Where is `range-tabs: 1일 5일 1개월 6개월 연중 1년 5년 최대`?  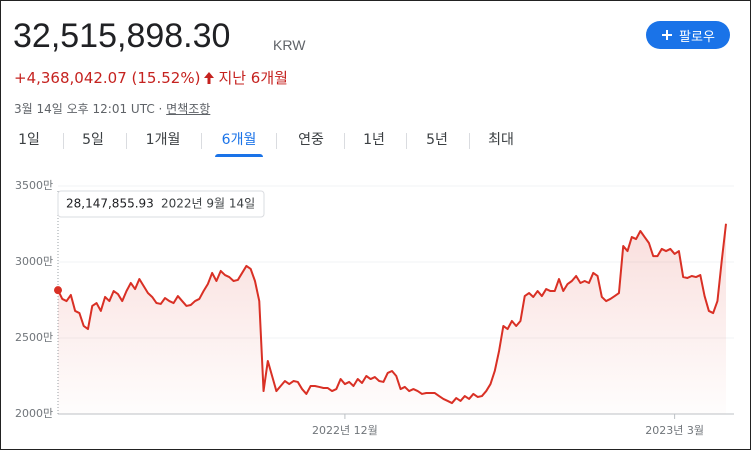 range-tabs: 1일 5일 1개월 6개월 연중 1년 5년 최대 is located at coordinates (281, 144).